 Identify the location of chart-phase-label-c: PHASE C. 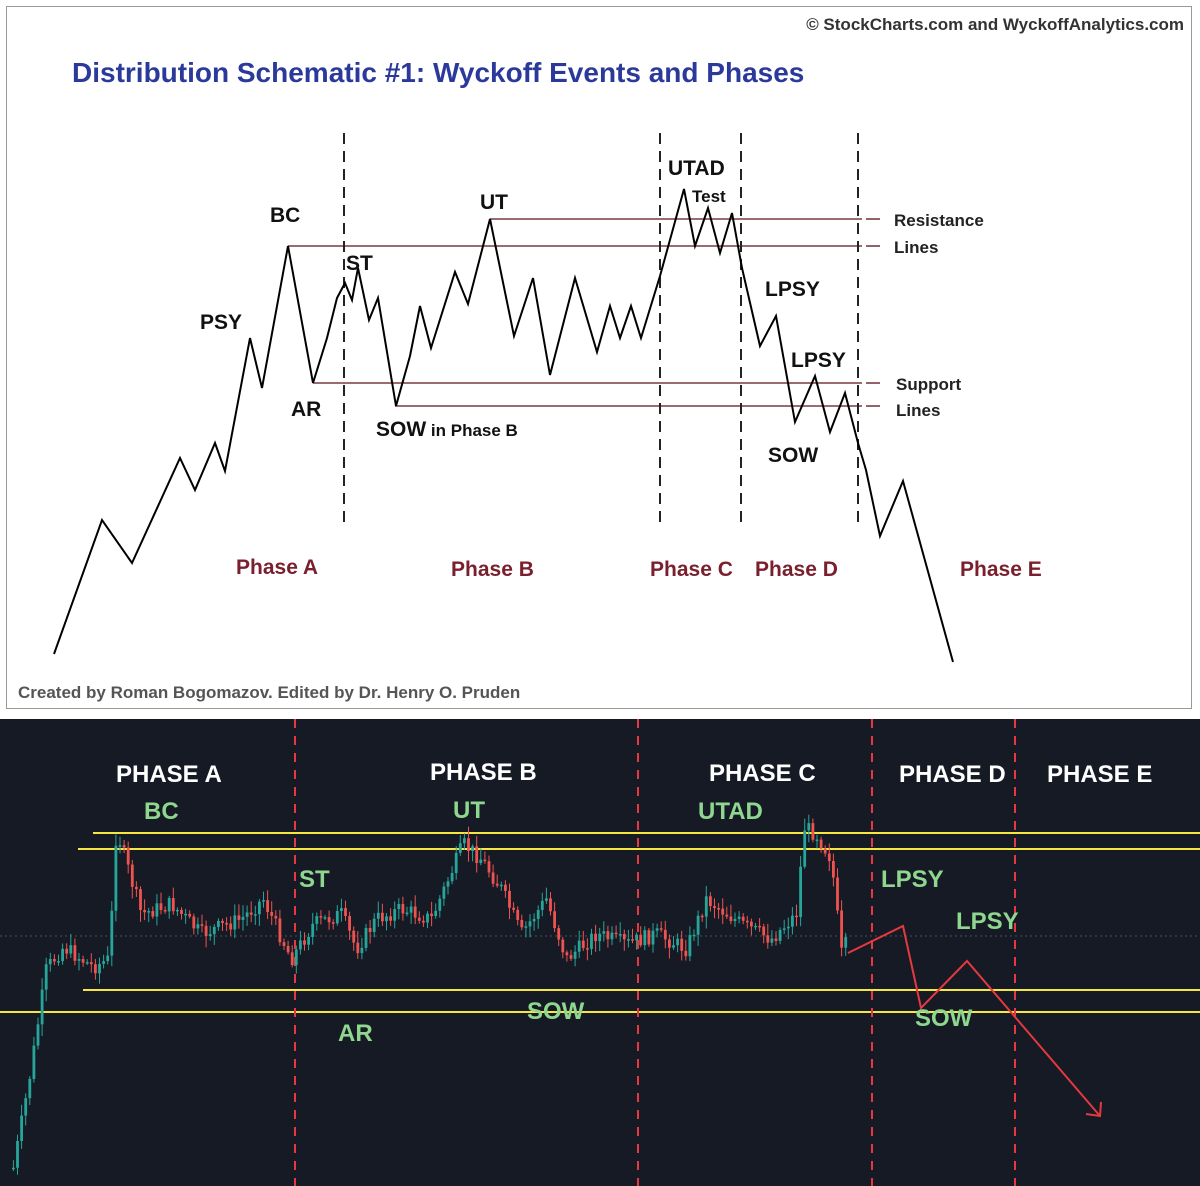
(762, 773).